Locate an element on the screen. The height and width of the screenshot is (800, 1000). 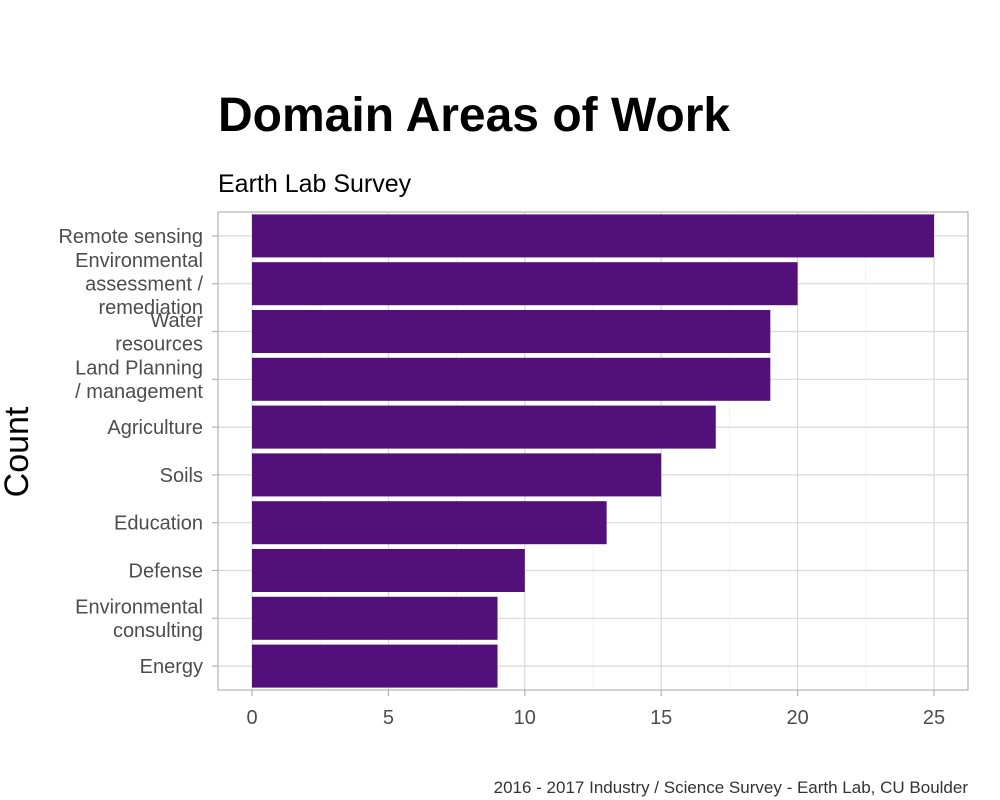
category-label: Defense is located at coordinates (166, 572).